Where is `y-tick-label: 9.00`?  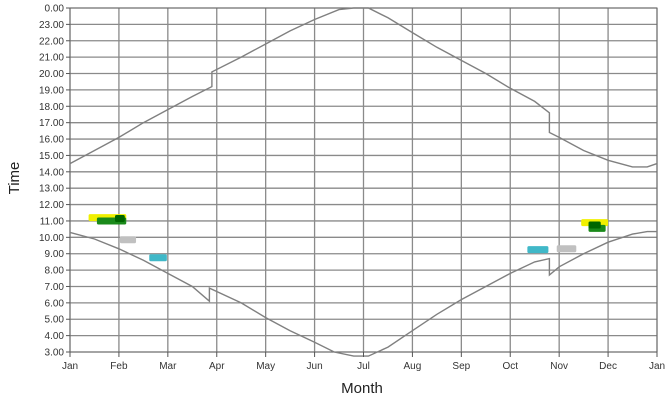
y-tick-label: 9.00 is located at coordinates (55, 254).